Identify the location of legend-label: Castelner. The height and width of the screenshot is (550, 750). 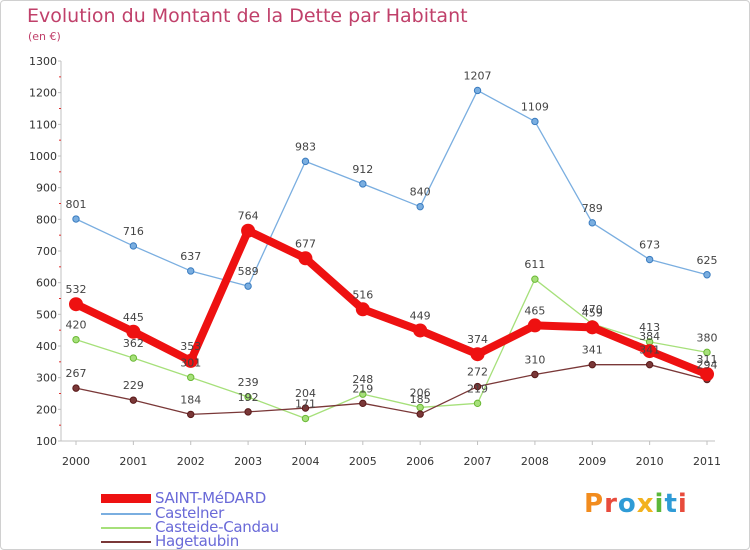
(189, 513).